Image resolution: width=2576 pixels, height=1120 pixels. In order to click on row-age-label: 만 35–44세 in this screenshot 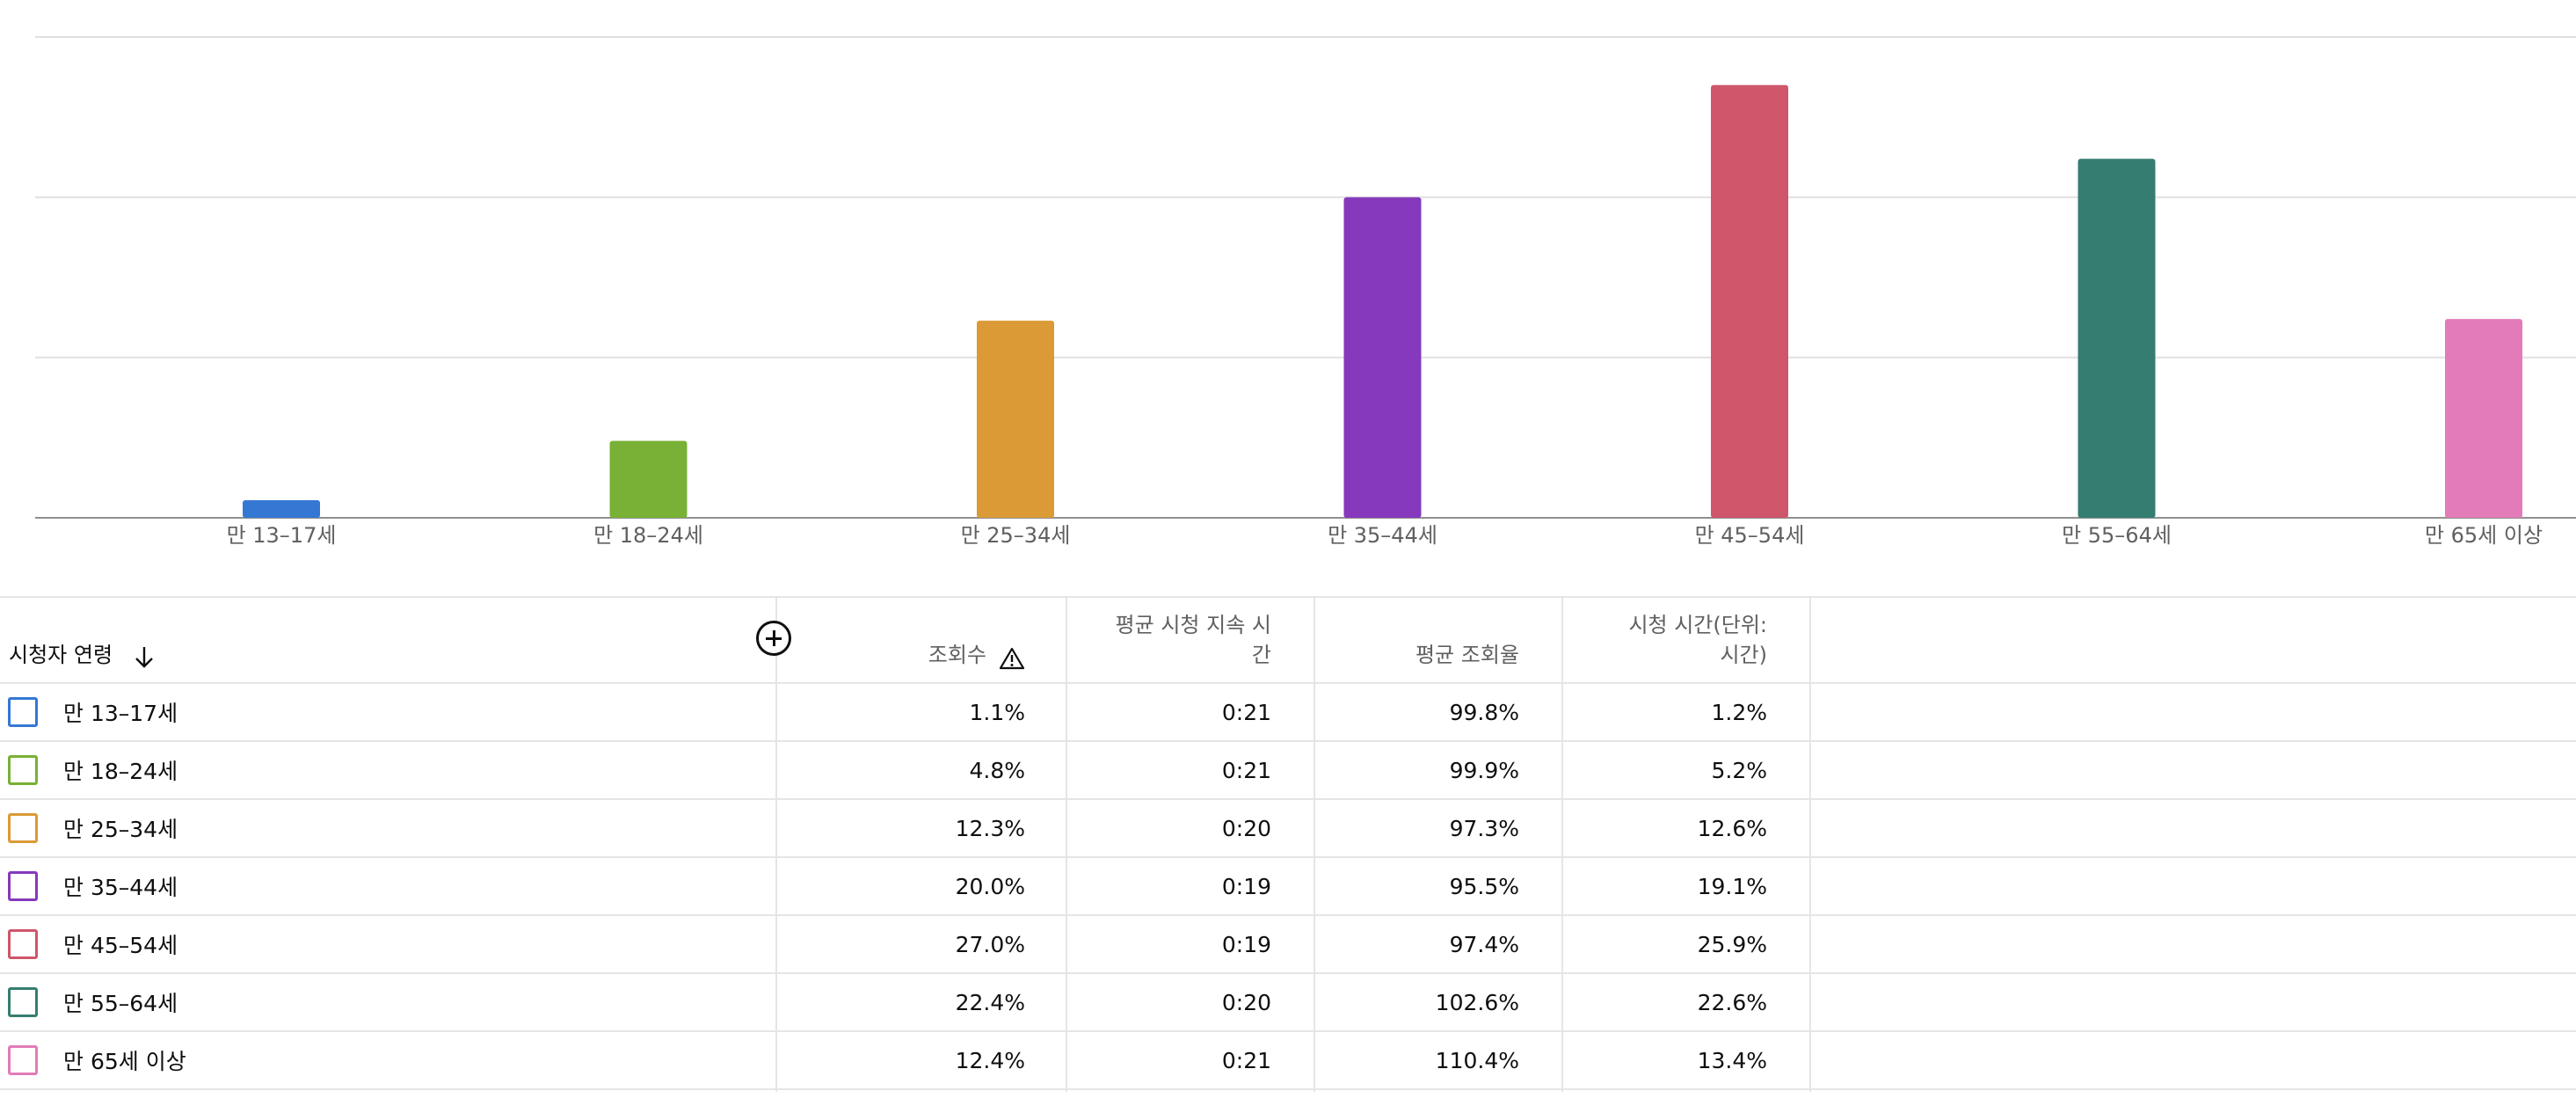, I will do `click(120, 887)`.